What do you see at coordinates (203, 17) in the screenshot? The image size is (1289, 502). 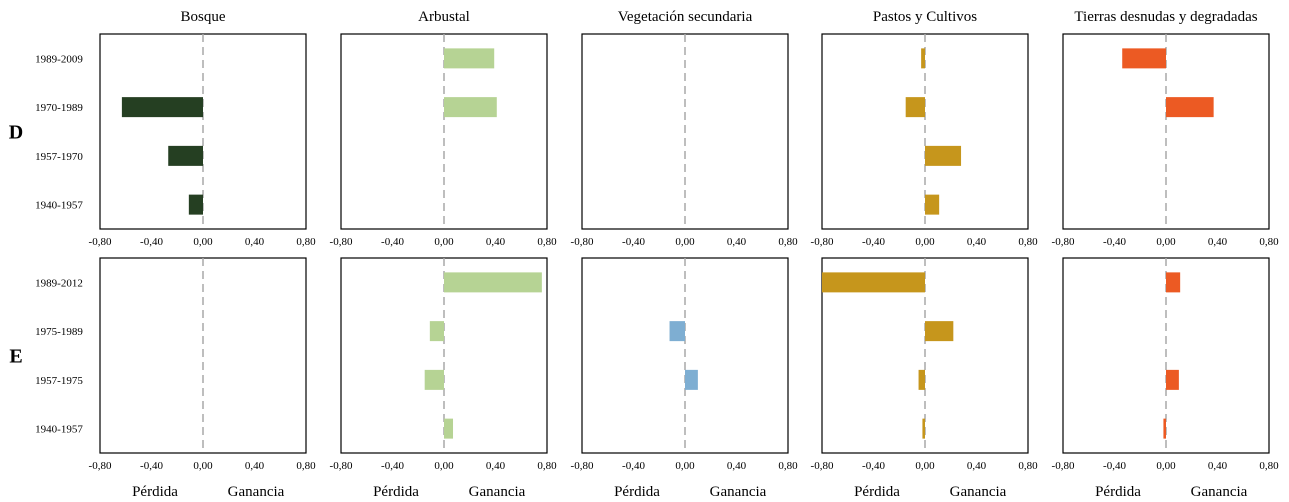 I see `column-title: Bosque` at bounding box center [203, 17].